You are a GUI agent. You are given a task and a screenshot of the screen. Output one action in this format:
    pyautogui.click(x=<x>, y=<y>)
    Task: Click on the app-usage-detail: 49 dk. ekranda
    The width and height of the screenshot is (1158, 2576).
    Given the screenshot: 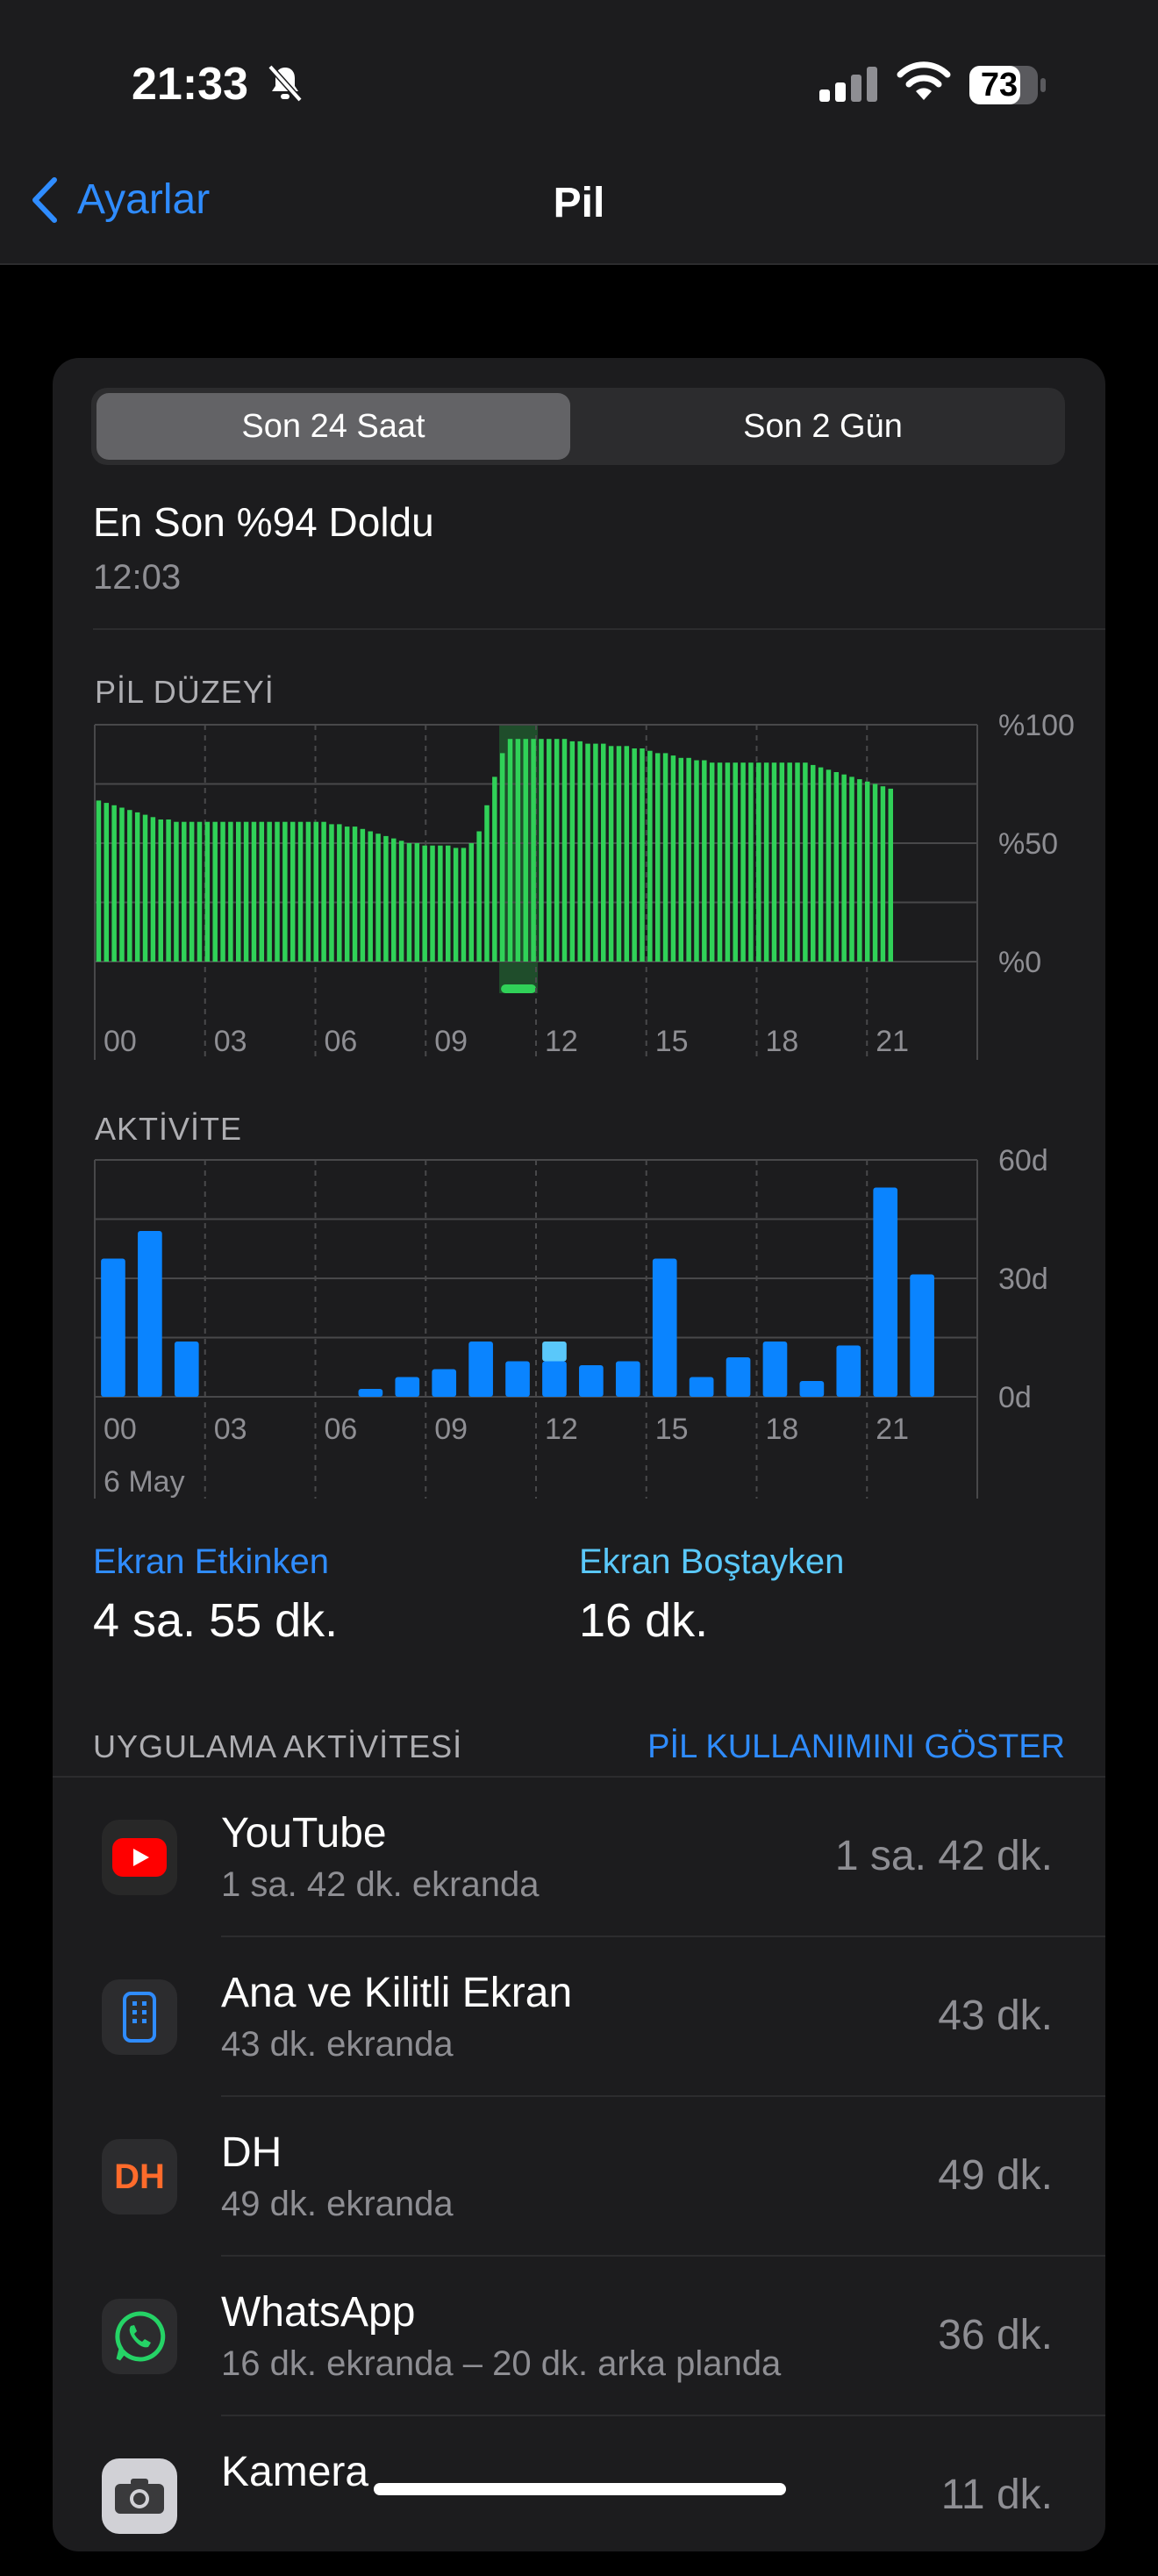 What is the action you would take?
    pyautogui.click(x=338, y=2204)
    